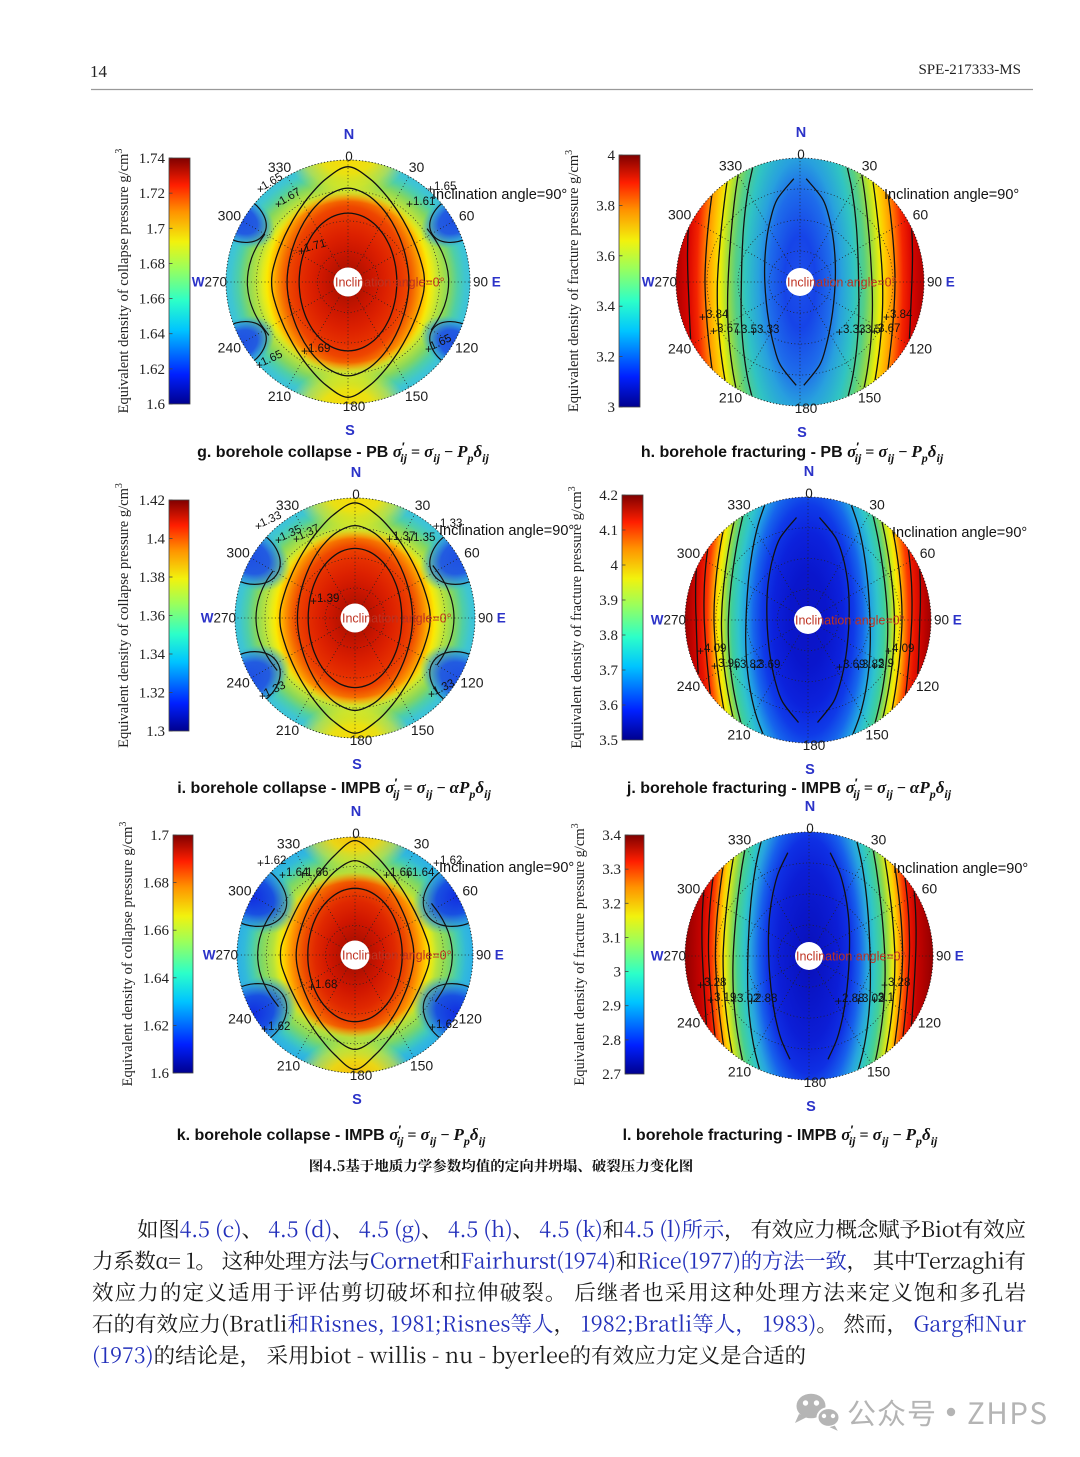 Image resolution: width=1080 pixels, height=1457 pixels. What do you see at coordinates (870, 398) in the screenshot?
I see `svg-text: 150` at bounding box center [870, 398].